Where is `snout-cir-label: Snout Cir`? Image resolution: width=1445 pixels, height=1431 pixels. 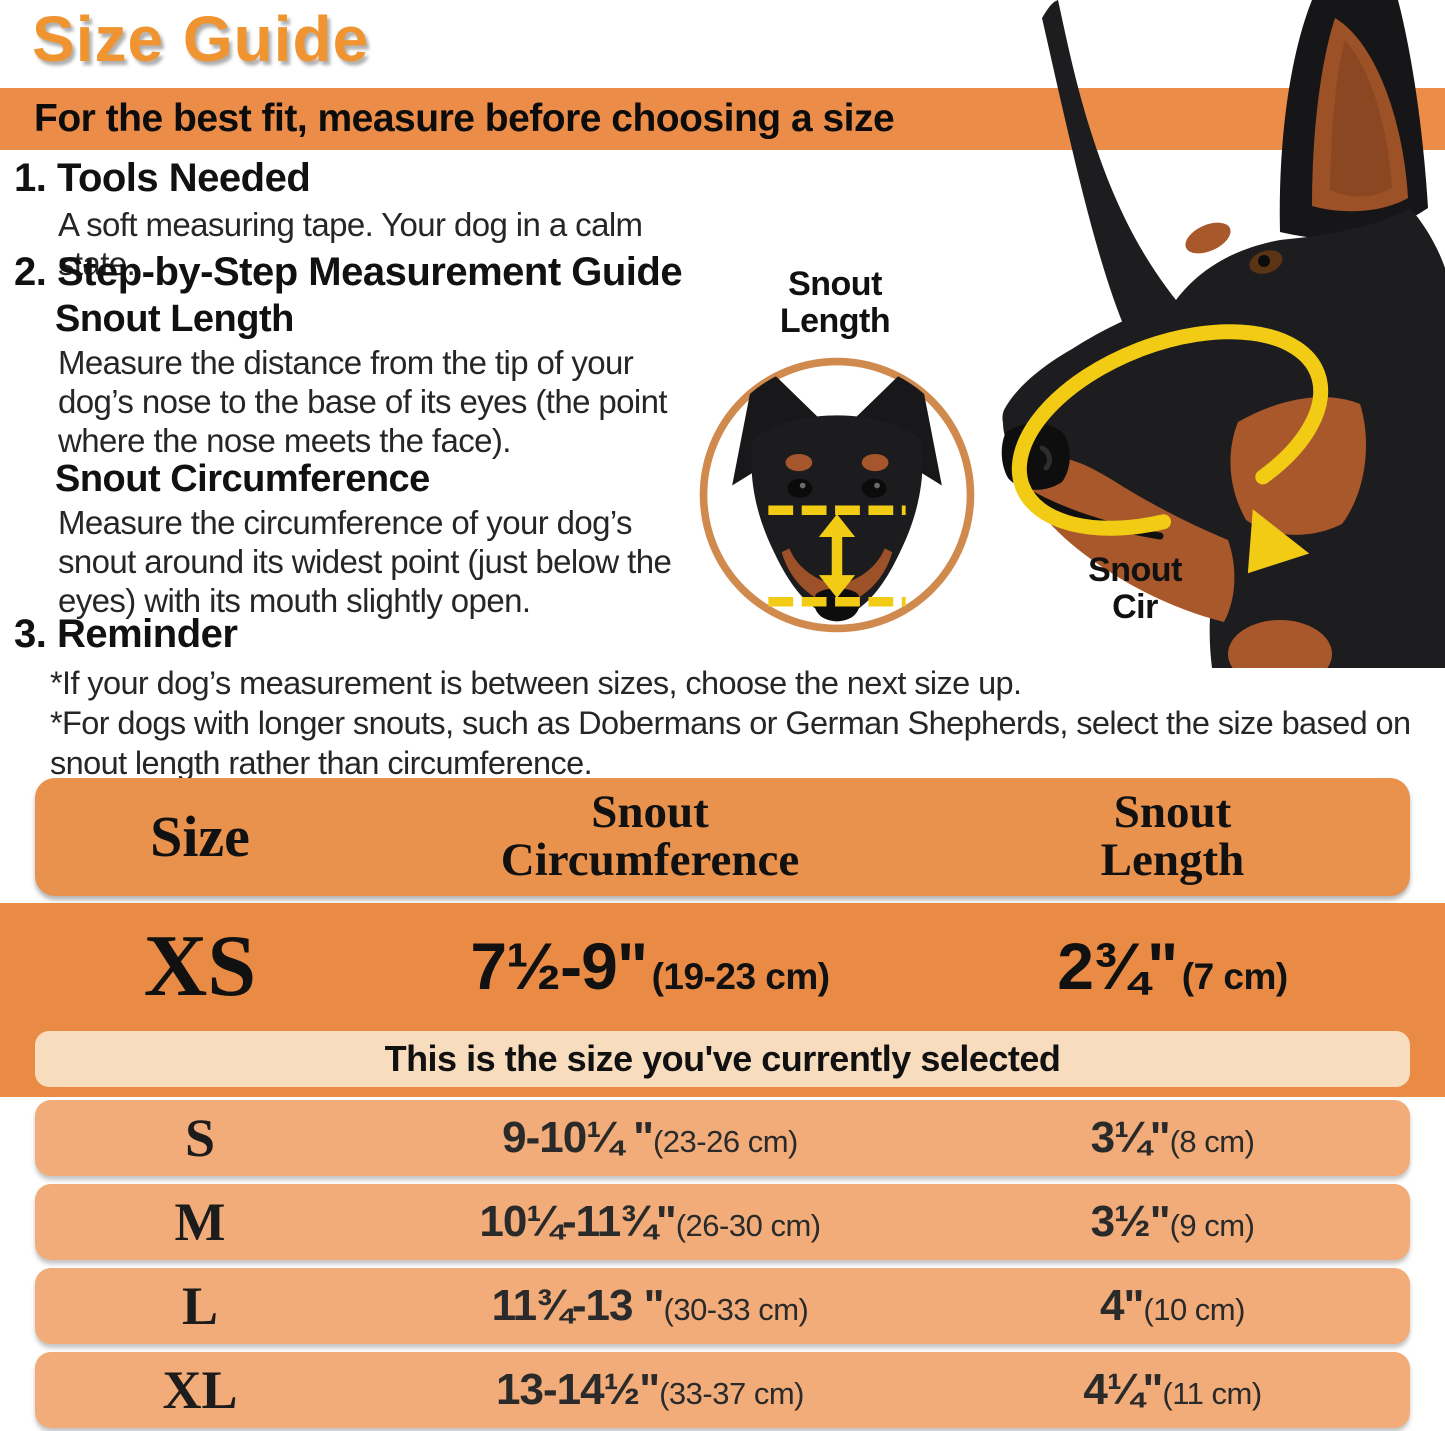
snout-cir-label: Snout Cir is located at coordinates (1135, 589).